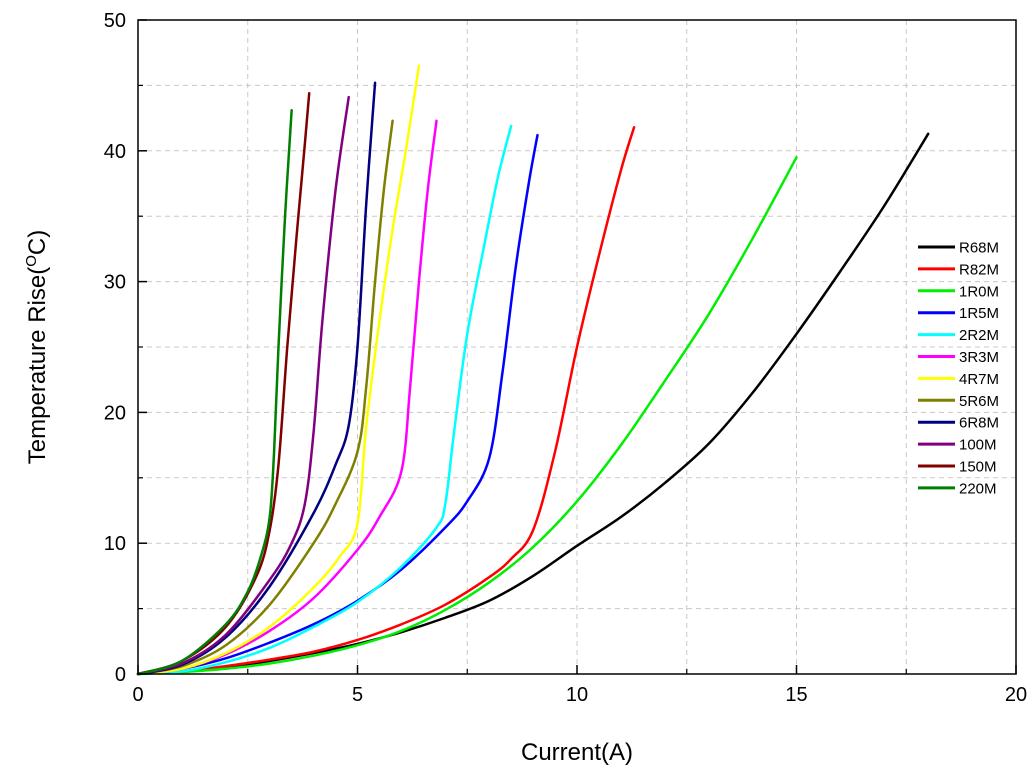 This screenshot has width=1031, height=775. What do you see at coordinates (115, 21) in the screenshot?
I see `y-tick-label: 50` at bounding box center [115, 21].